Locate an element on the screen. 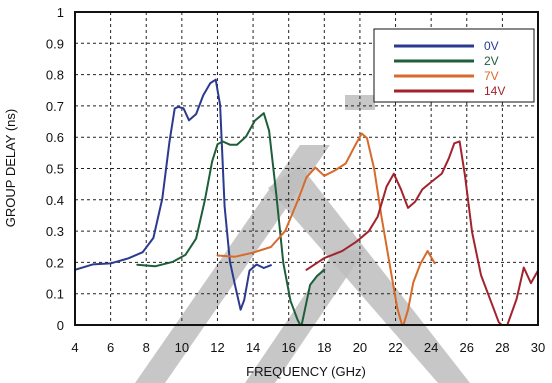 The image size is (552, 383). x-axis-title: FREQUENCY (GHz) is located at coordinates (306, 371).